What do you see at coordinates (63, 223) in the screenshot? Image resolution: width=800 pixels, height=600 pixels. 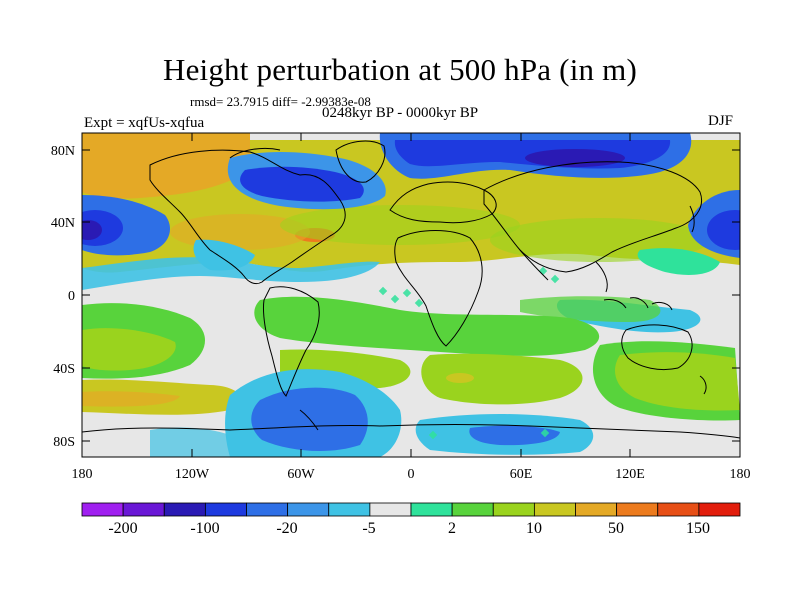 I see `lat-label-40n: 40N` at bounding box center [63, 223].